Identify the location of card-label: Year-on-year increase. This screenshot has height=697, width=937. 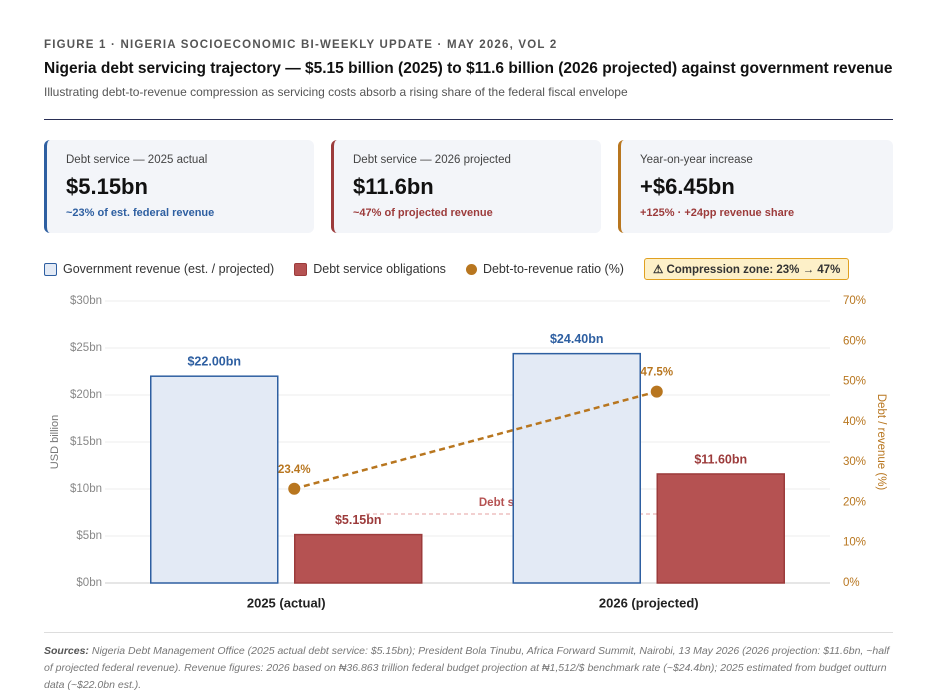
(696, 160).